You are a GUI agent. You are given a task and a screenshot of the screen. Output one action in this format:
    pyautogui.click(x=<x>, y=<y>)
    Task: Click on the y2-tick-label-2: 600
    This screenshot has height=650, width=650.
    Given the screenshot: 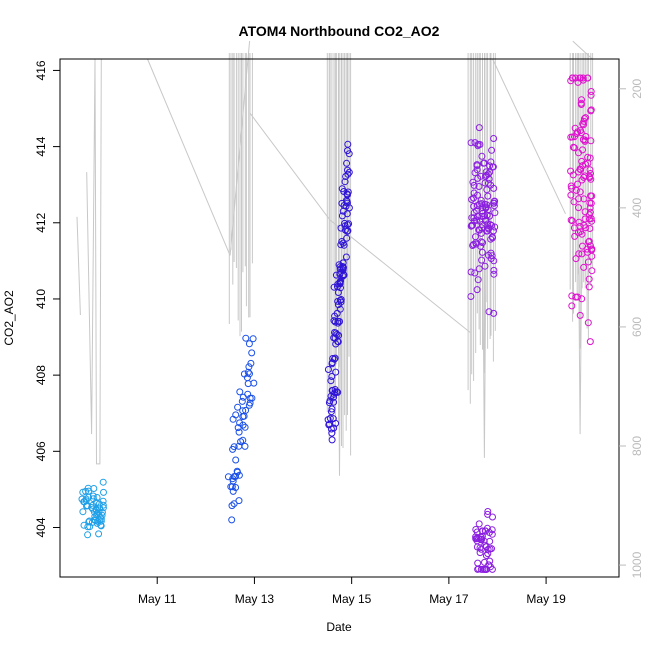 What is the action you would take?
    pyautogui.click(x=637, y=327)
    